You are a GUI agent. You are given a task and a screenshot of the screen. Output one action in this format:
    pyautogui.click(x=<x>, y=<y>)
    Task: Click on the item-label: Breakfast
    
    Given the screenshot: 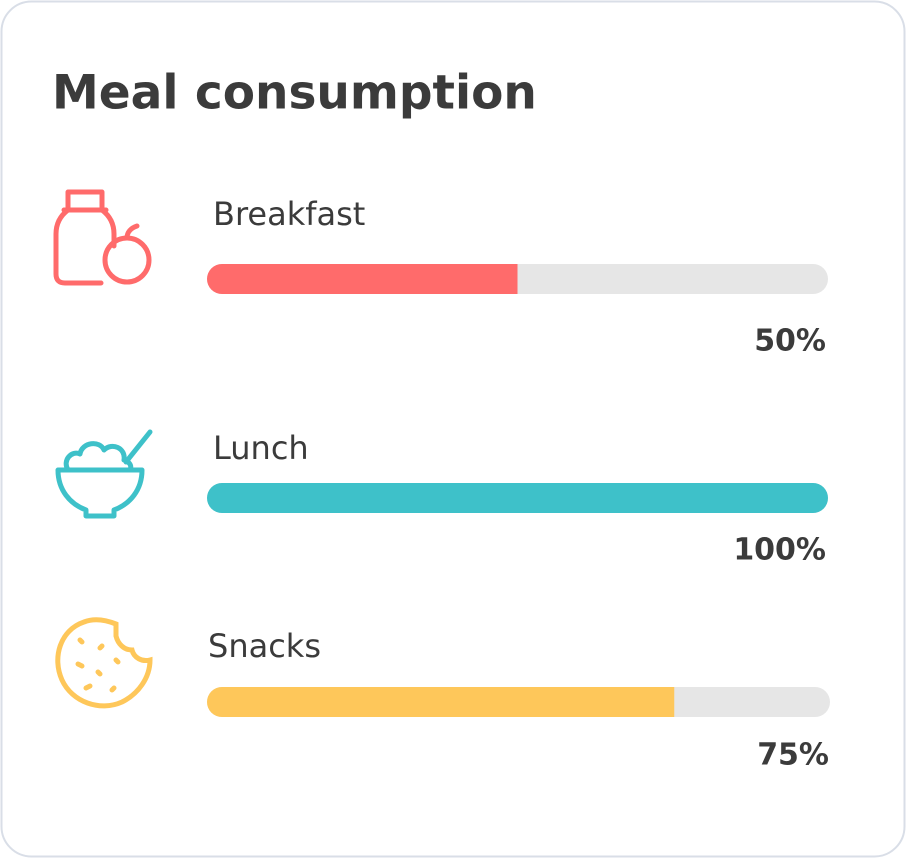 What is the action you would take?
    pyautogui.click(x=289, y=214)
    